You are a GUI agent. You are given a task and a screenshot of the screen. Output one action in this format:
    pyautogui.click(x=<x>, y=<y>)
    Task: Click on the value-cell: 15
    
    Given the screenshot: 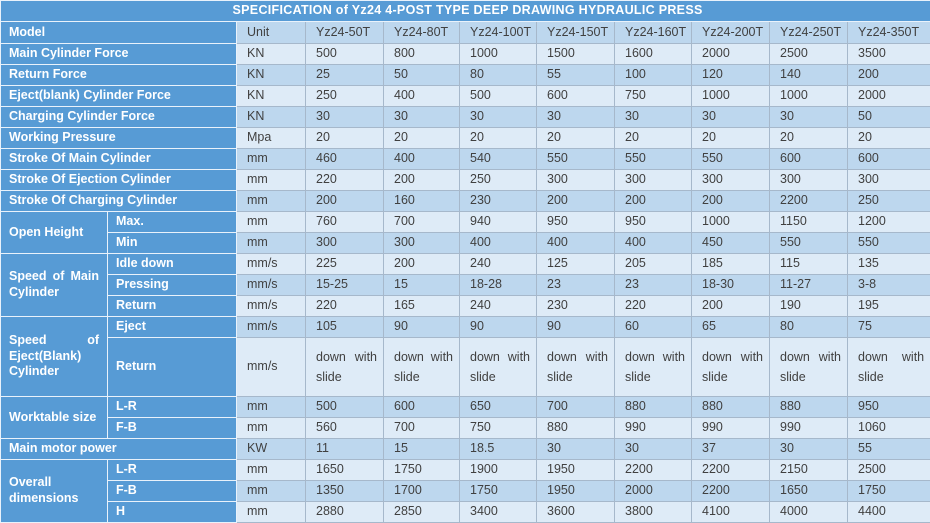 What is the action you would take?
    pyautogui.click(x=422, y=285)
    